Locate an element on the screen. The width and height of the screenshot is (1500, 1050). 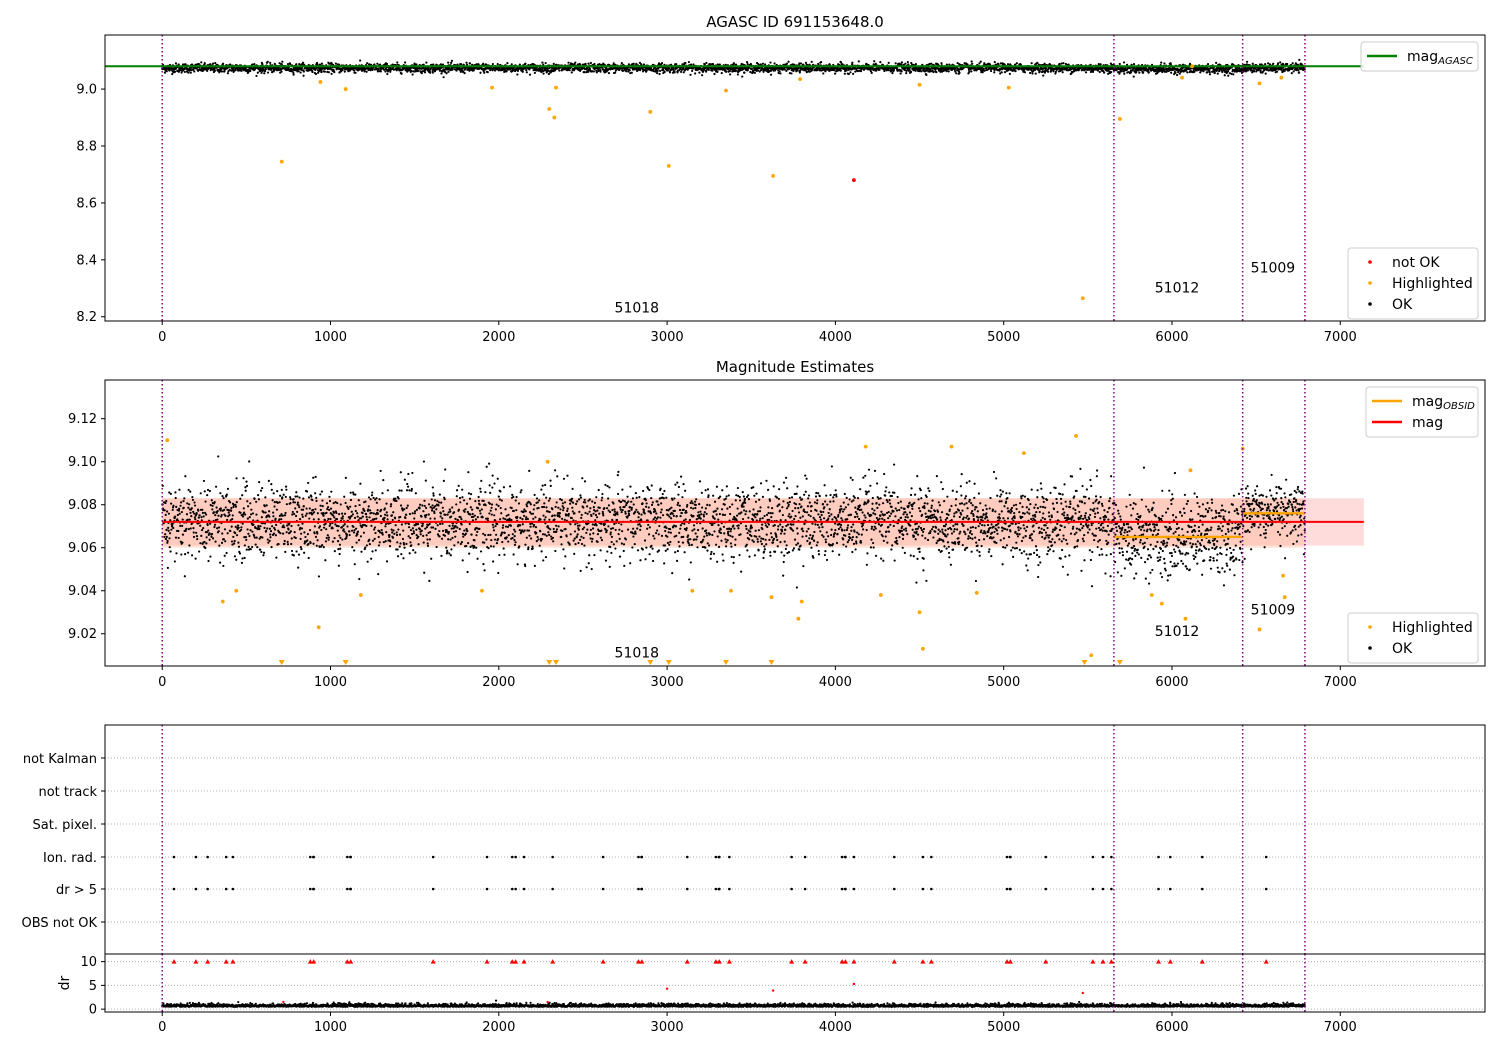
y-tick-label: 9.0 is located at coordinates (86, 90).